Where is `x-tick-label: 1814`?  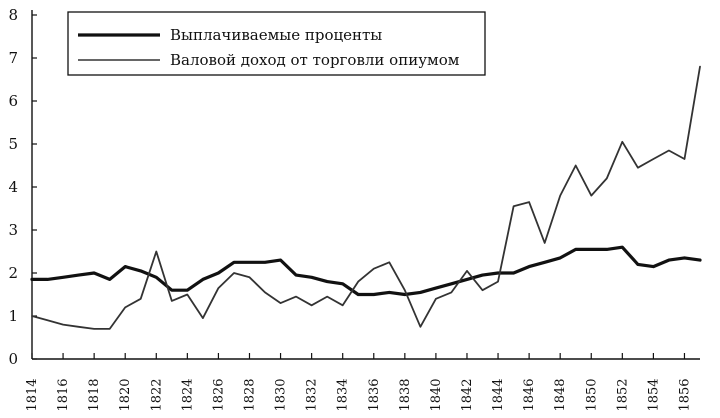 x-tick-label: 1814 is located at coordinates (32, 394).